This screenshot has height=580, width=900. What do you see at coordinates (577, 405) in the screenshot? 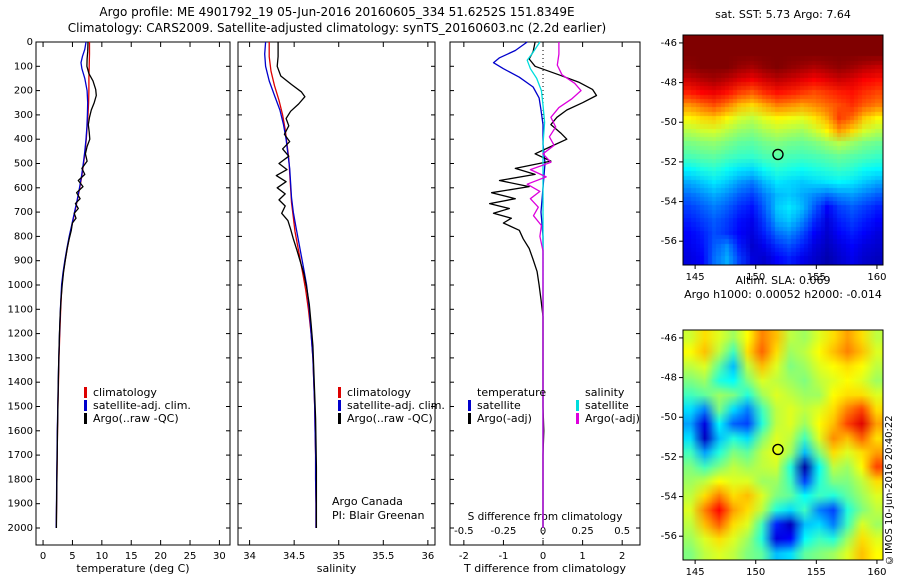
I see `satellite-s-line-swatch` at bounding box center [577, 405].